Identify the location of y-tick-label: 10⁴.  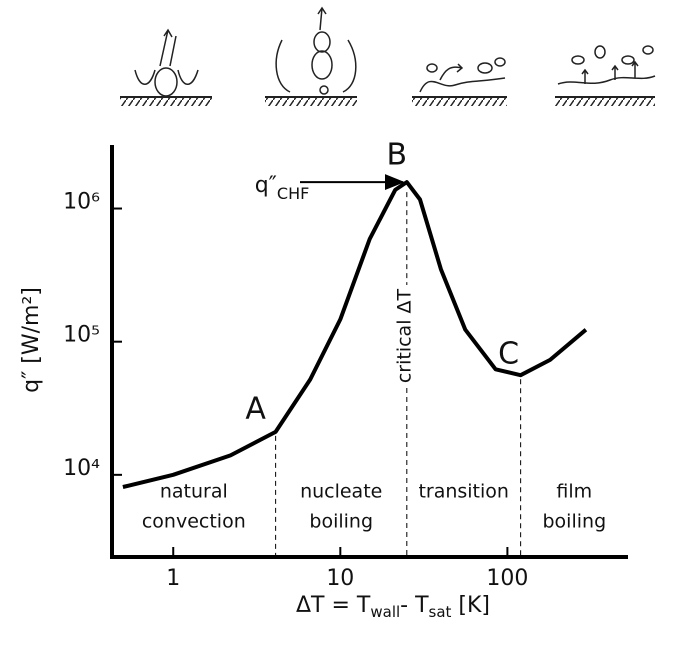
(81, 468).